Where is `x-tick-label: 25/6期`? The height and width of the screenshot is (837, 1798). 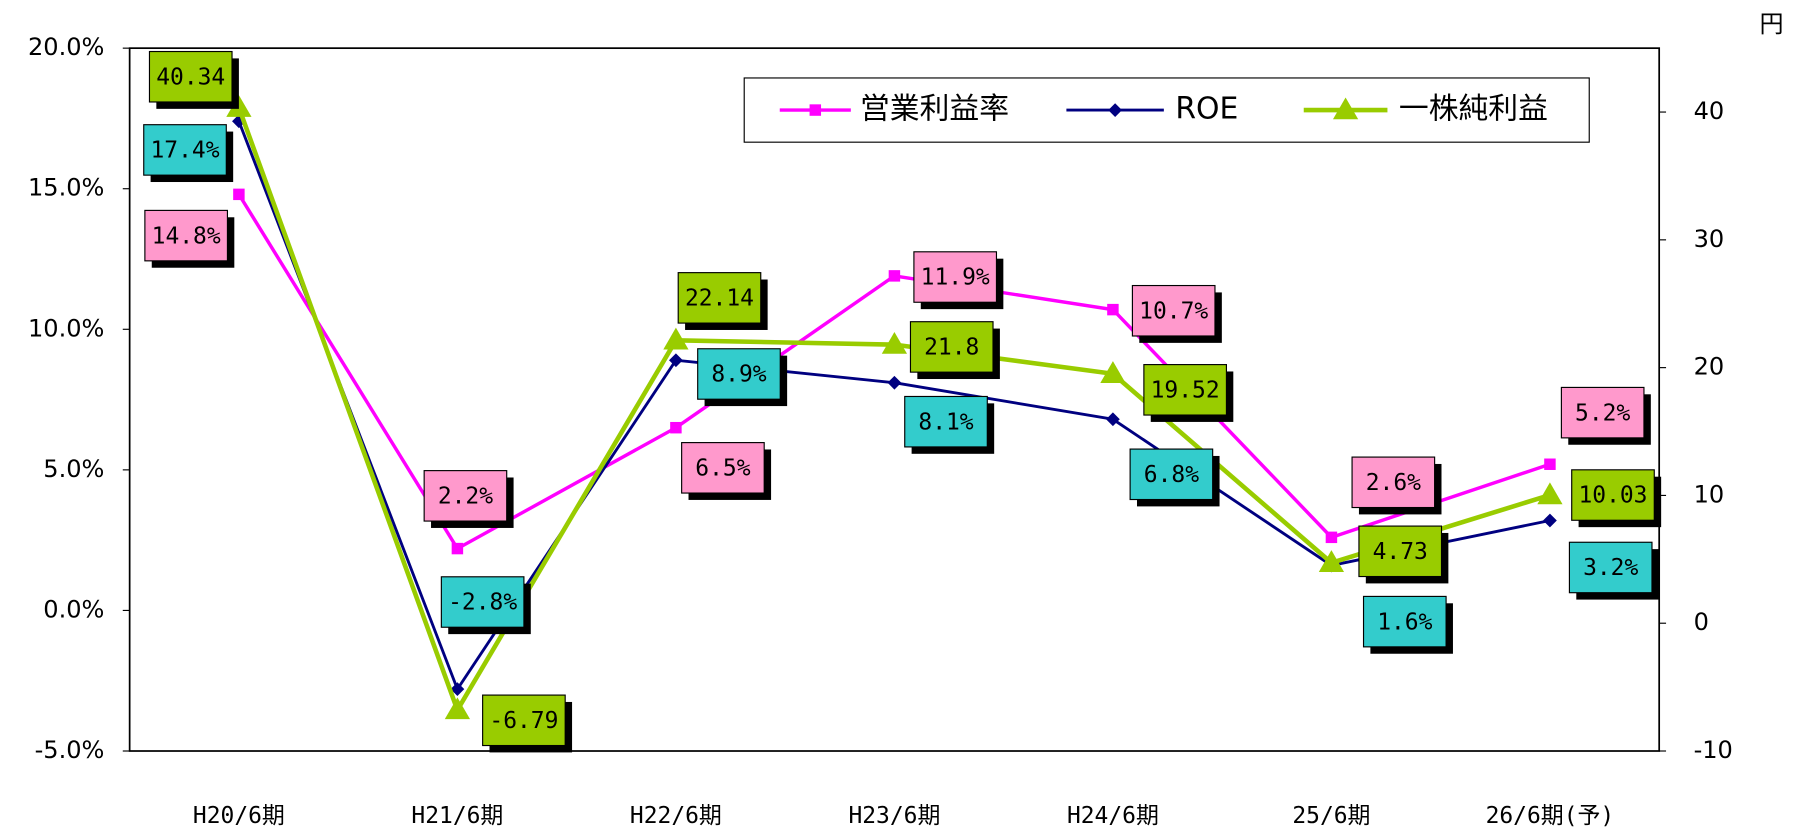 x-tick-label: 25/6期 is located at coordinates (1331, 816).